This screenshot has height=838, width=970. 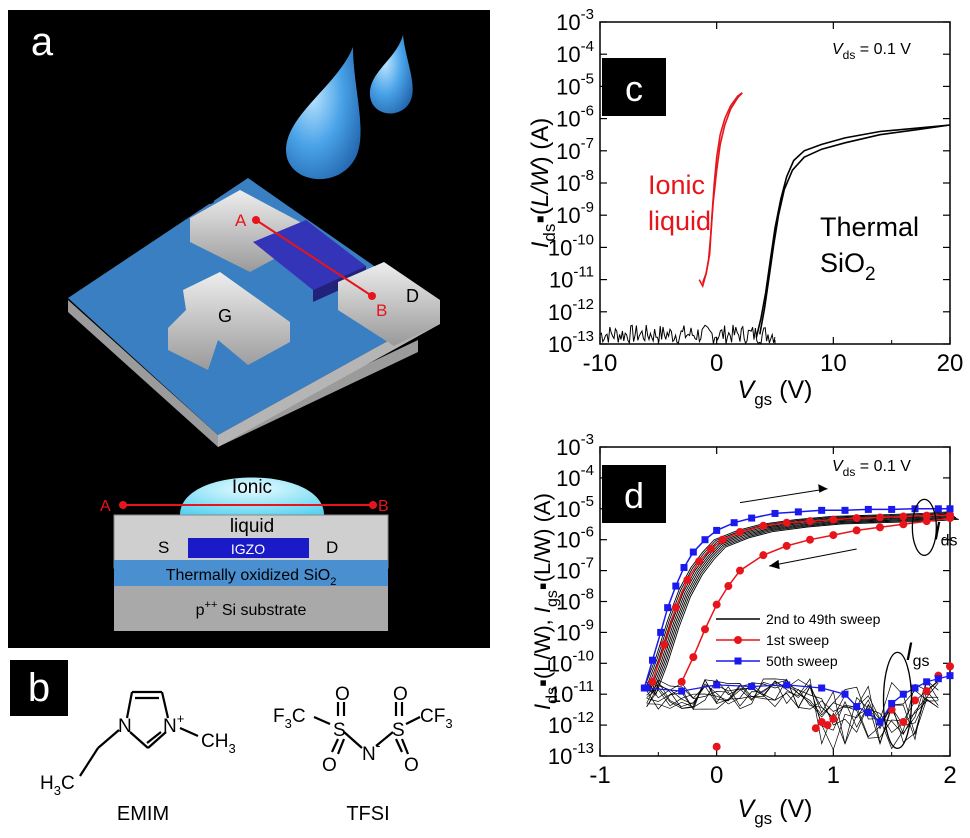 I want to click on d-xtick-label: 1, so click(x=833, y=775).